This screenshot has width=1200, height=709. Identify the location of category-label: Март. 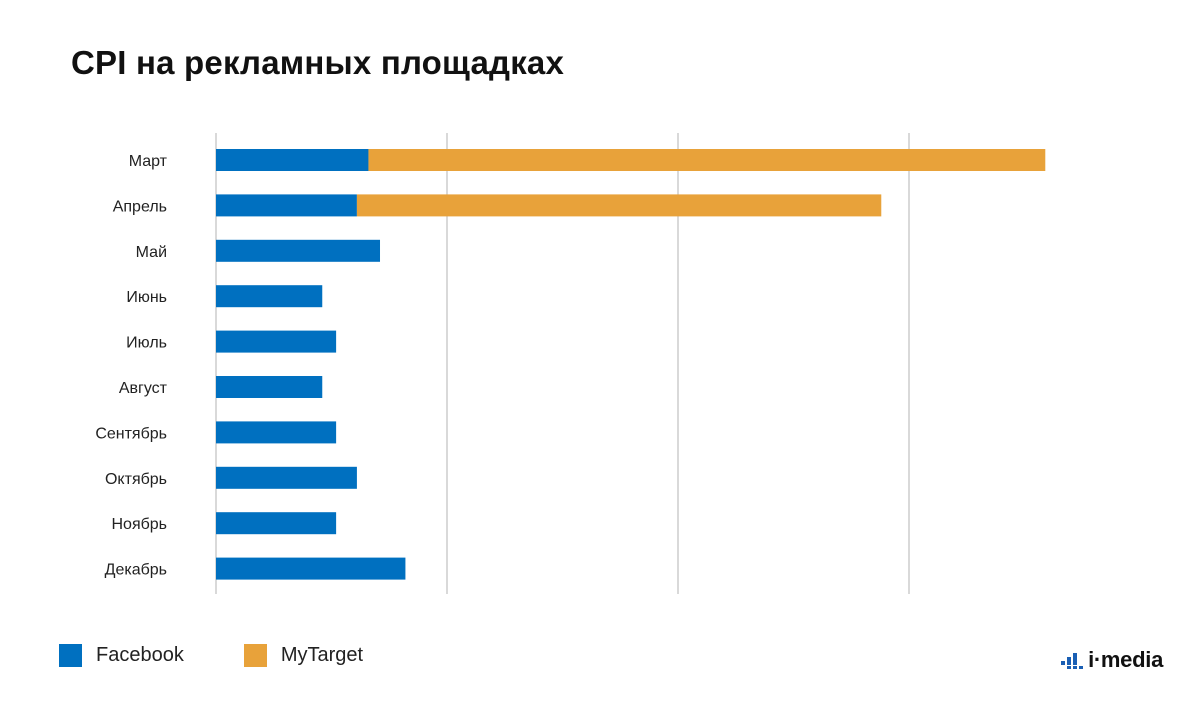
(148, 161).